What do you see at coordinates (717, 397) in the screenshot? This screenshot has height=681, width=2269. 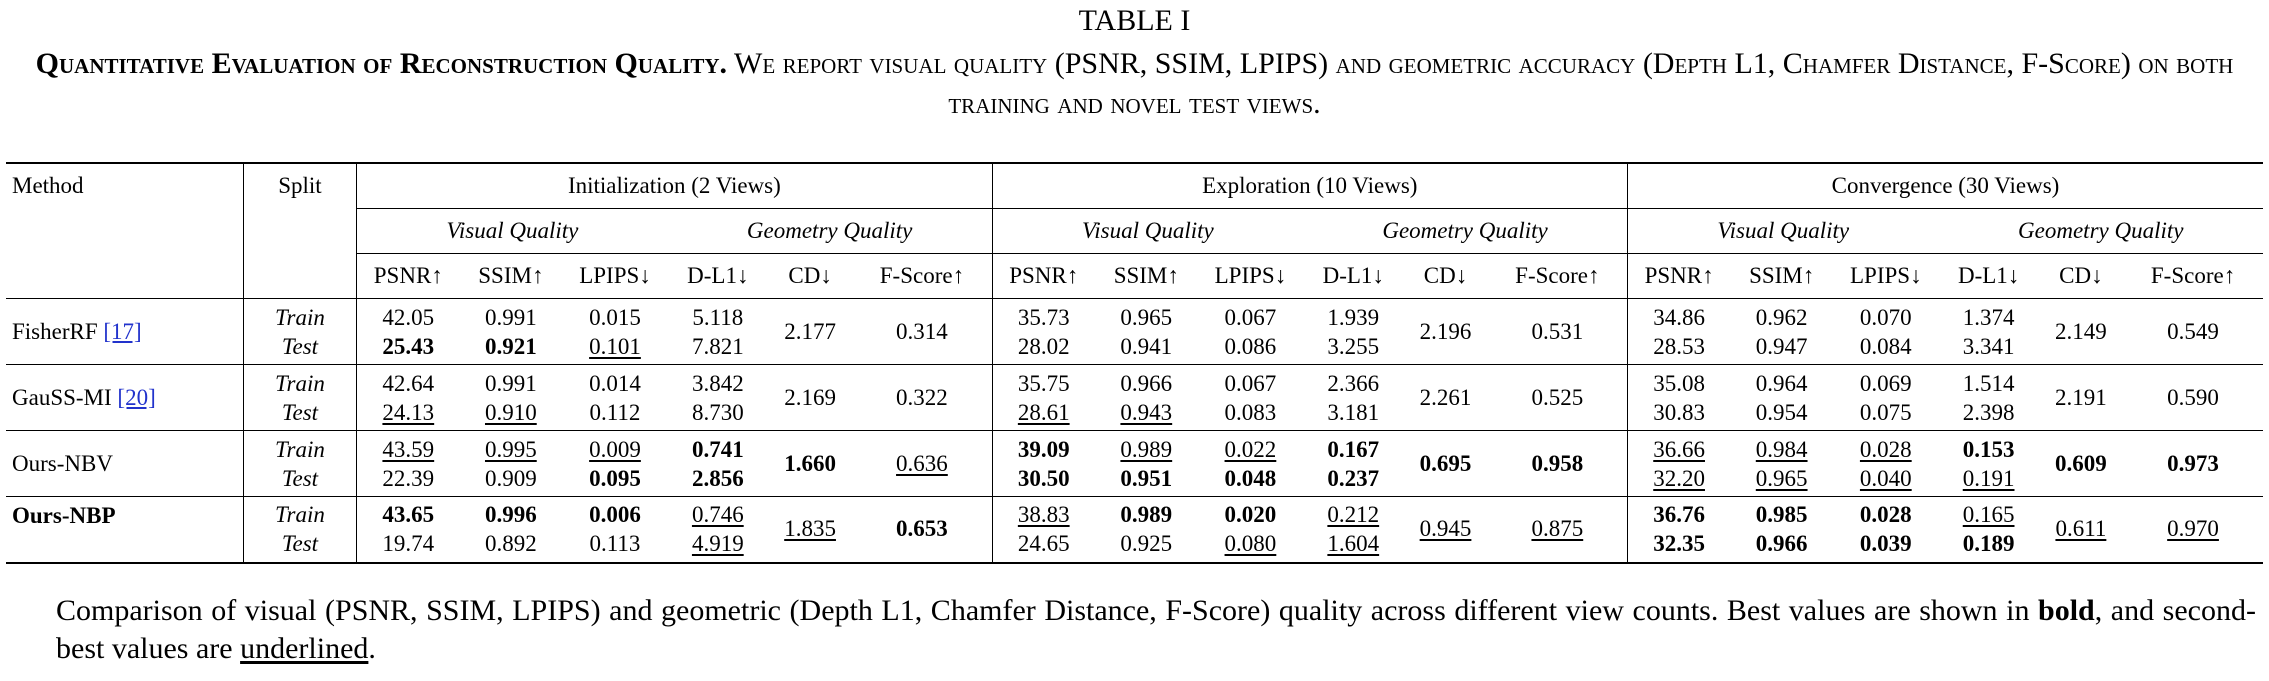 I see `value-pair-dl1: 3.842 8.730` at bounding box center [717, 397].